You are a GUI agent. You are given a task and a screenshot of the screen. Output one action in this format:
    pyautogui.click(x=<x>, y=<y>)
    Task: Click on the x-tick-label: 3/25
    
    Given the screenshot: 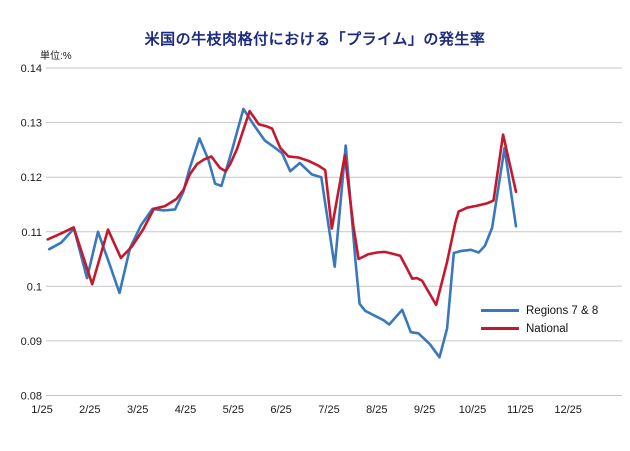 What is the action you would take?
    pyautogui.click(x=137, y=410)
    